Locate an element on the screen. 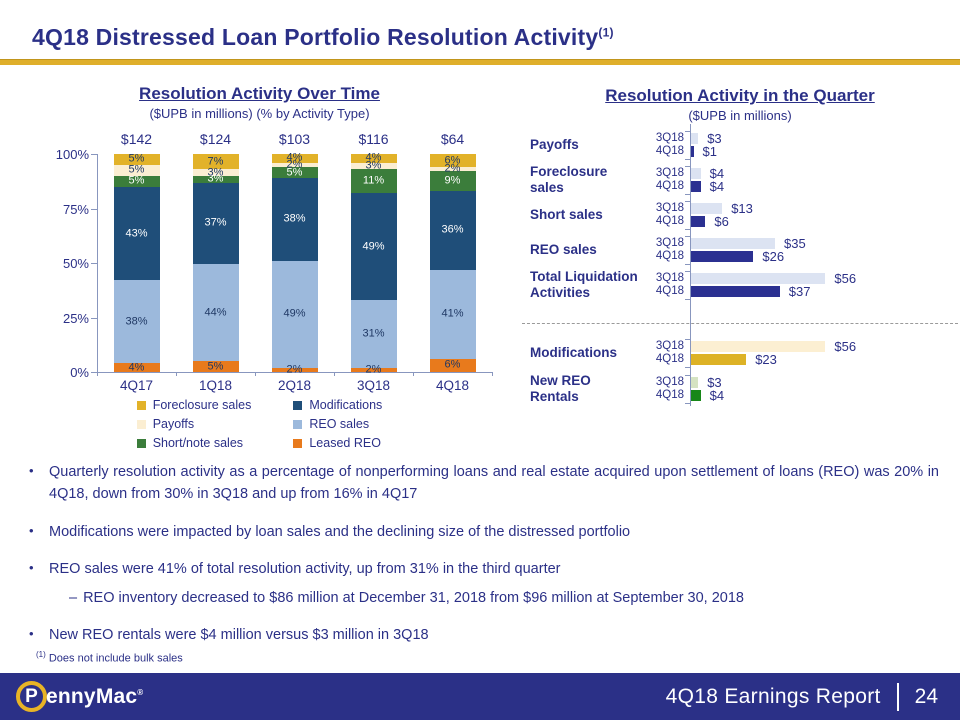  chart-right-title: Resolution Activity in the Quarter is located at coordinates (740, 95).